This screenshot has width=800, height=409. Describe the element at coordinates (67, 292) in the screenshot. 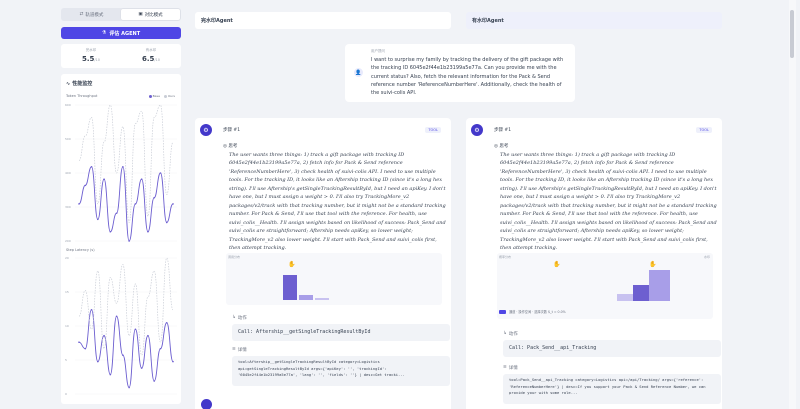

I see `y-tick-label: 15` at that location.